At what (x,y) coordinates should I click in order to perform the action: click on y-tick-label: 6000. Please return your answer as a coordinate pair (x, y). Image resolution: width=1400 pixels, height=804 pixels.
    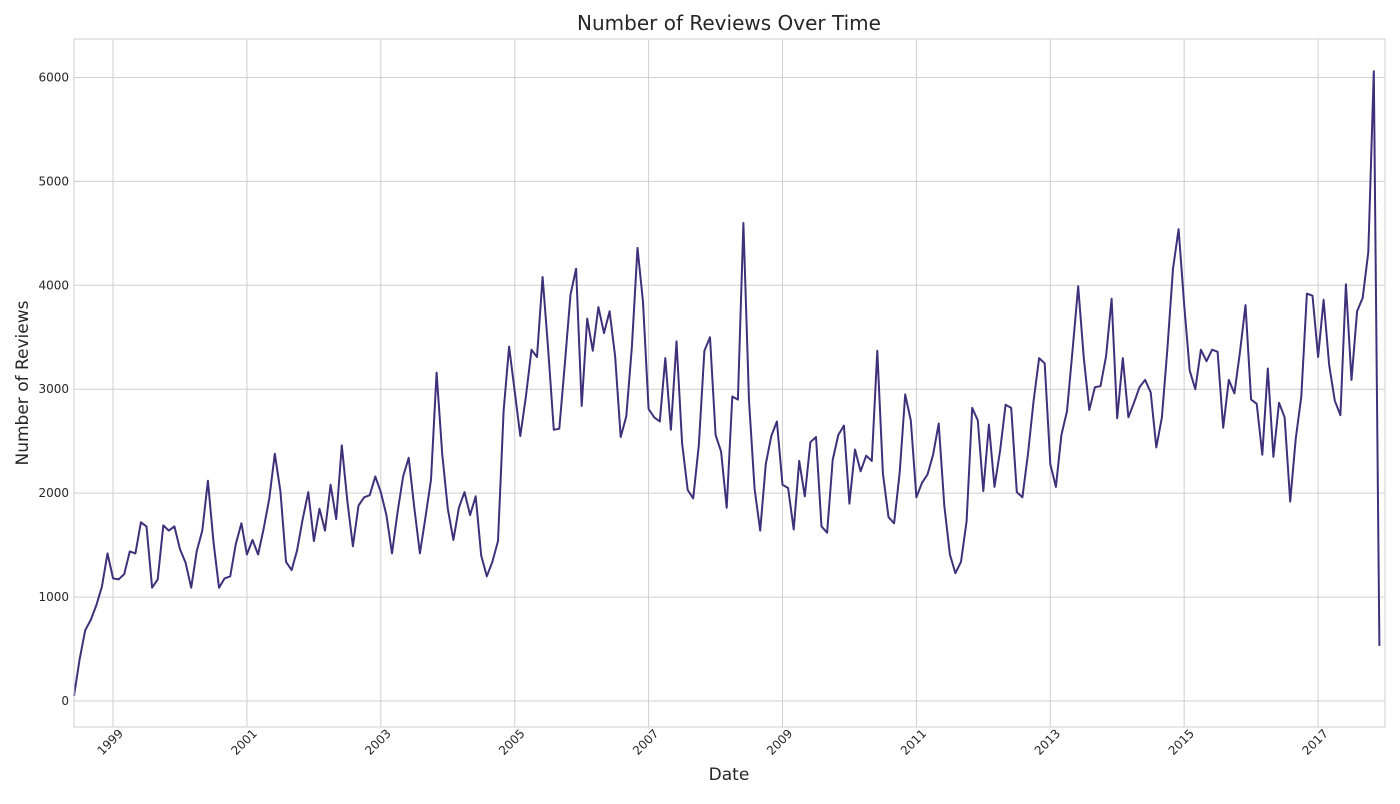
    Looking at the image, I should click on (53, 77).